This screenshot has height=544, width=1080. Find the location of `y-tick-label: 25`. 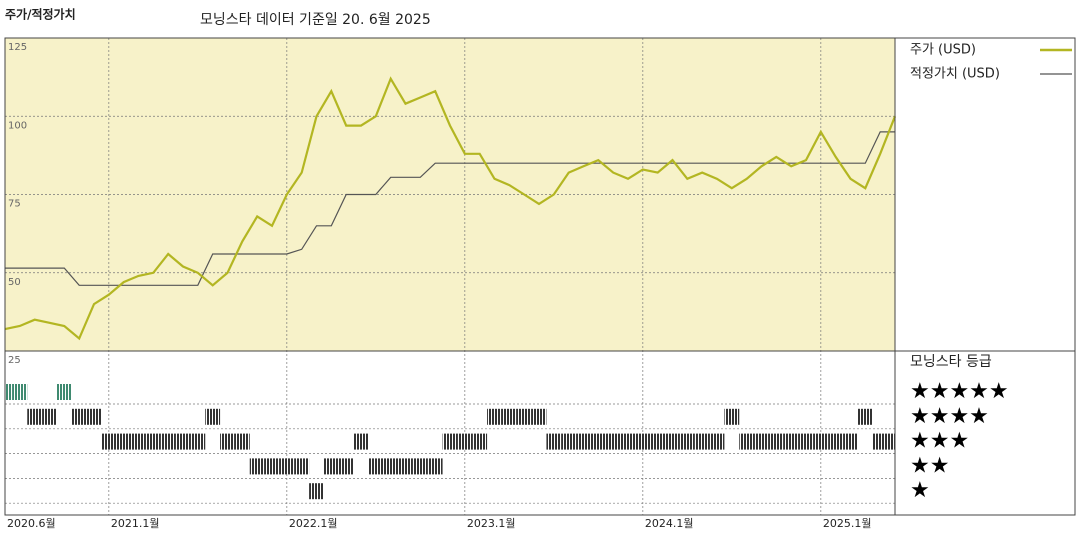

y-tick-label: 25 is located at coordinates (14, 360).